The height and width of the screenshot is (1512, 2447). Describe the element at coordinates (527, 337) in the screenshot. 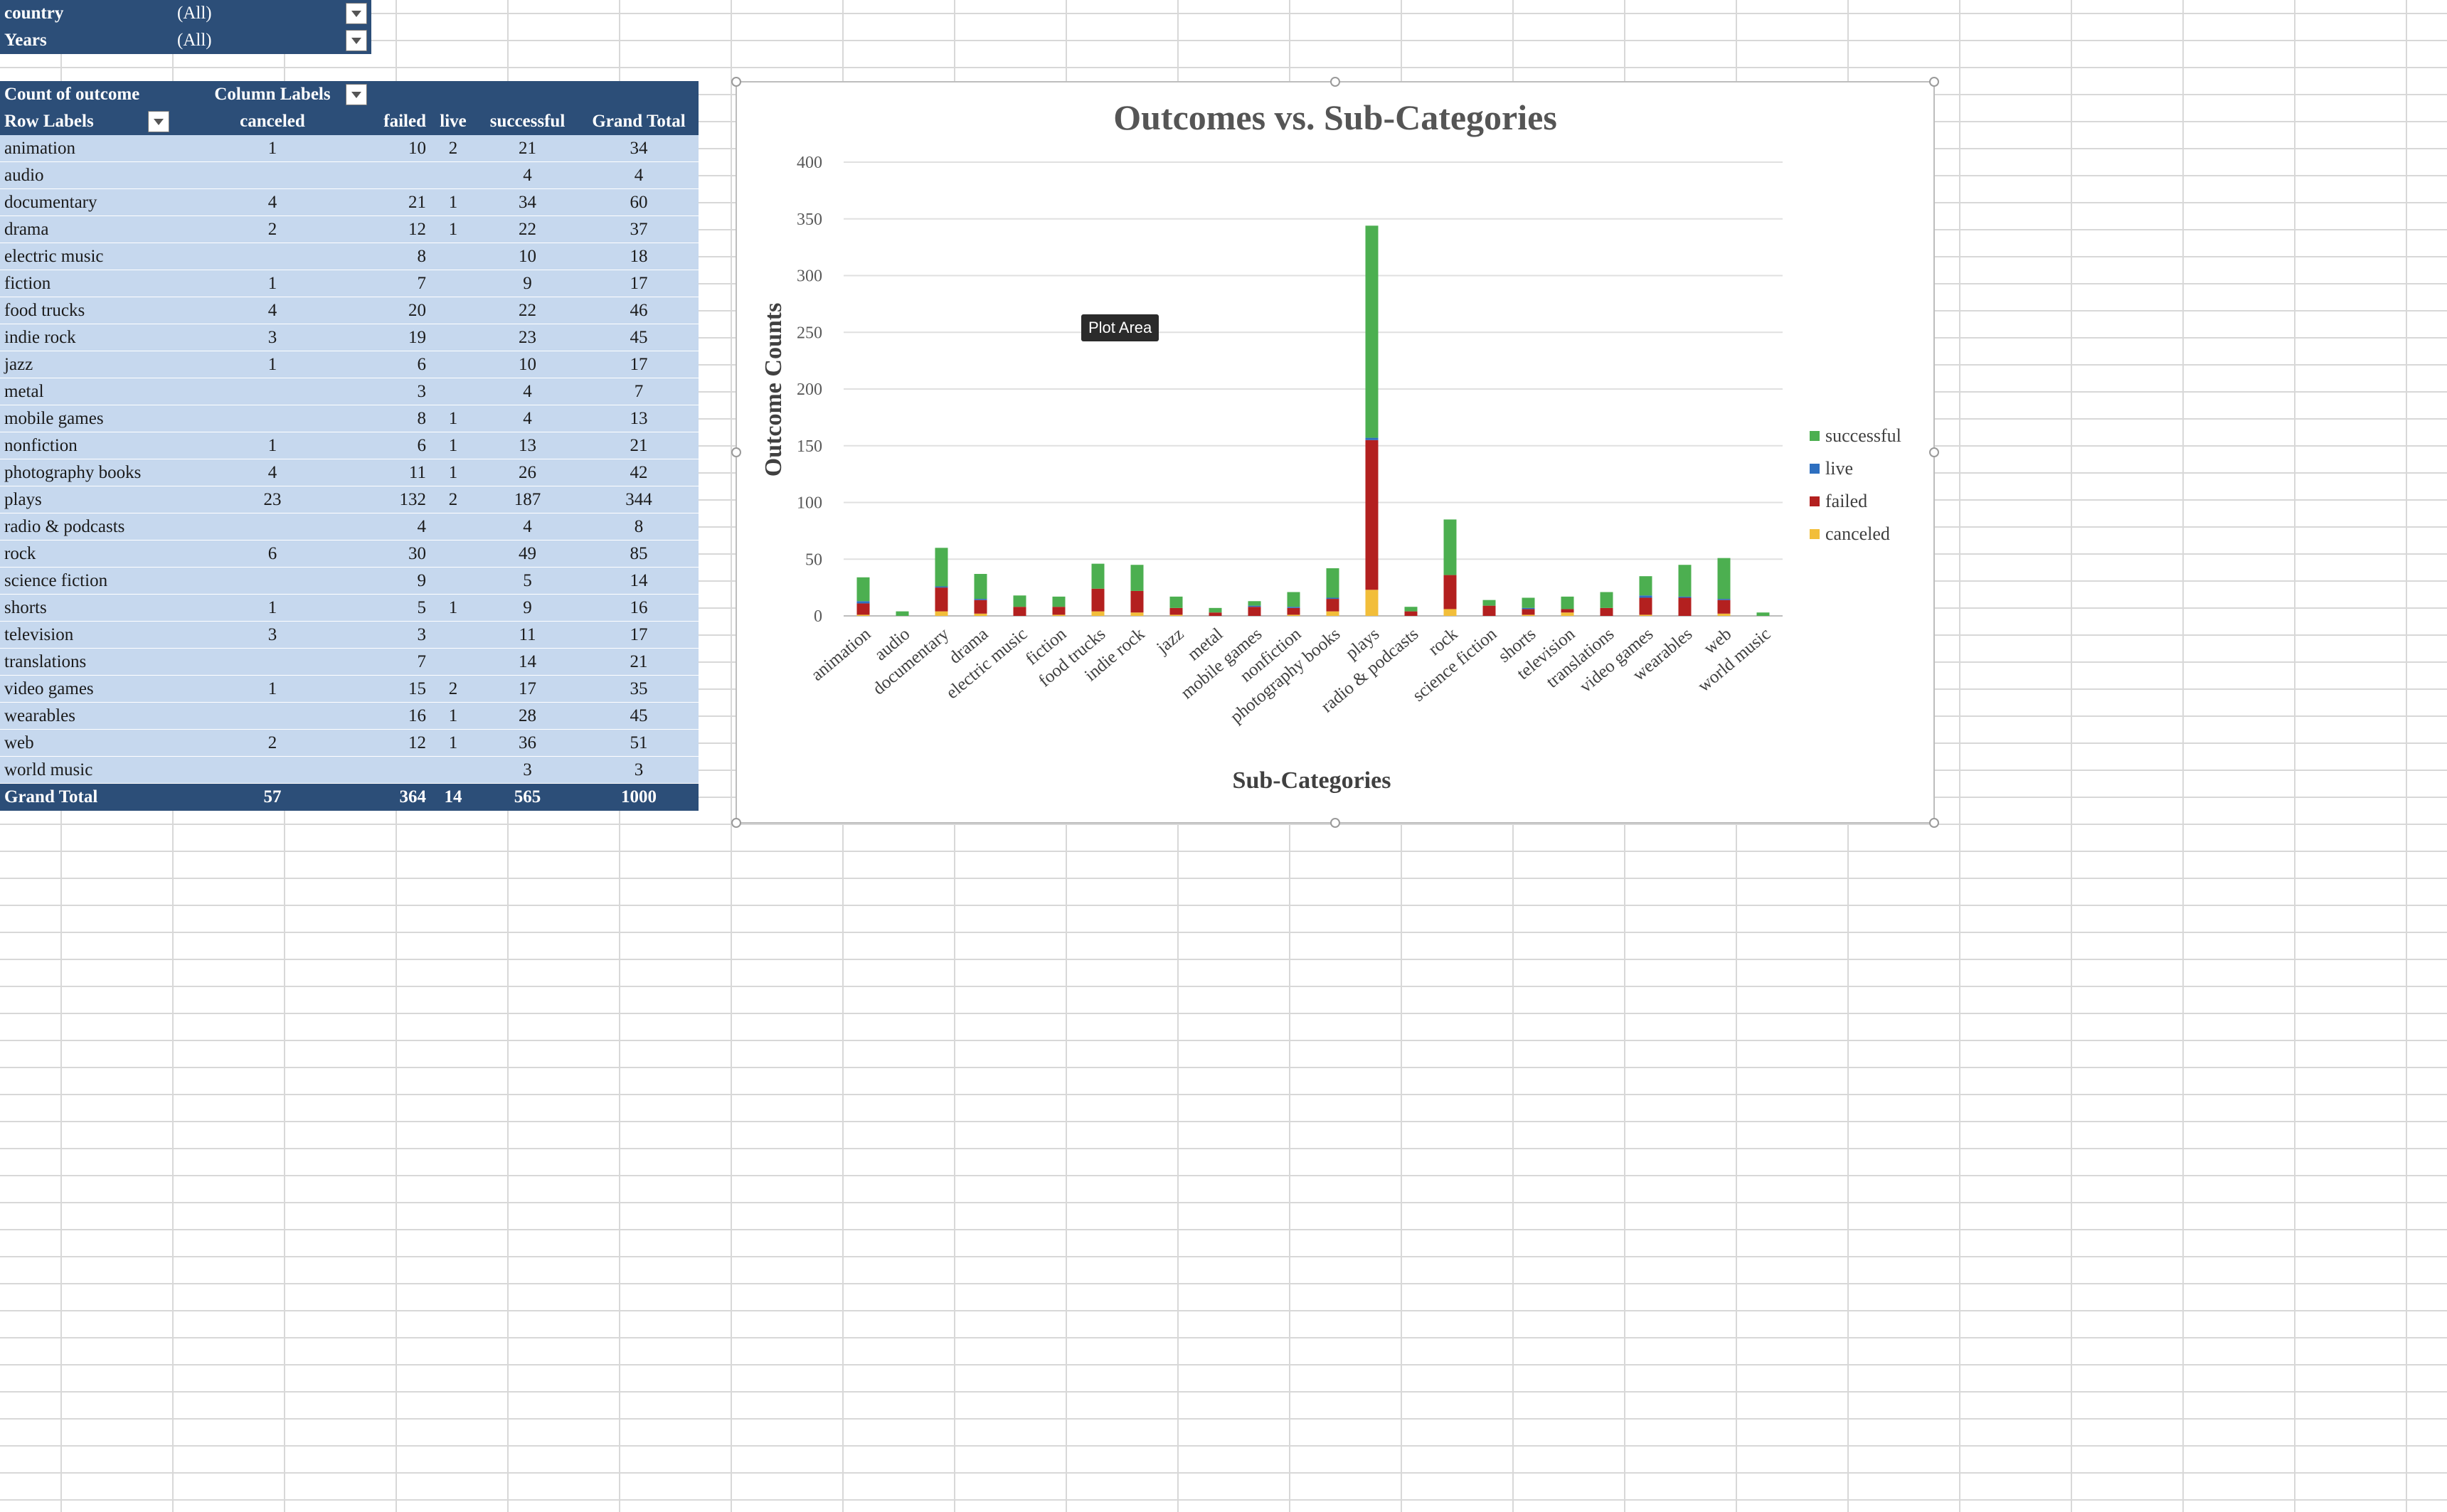

I see `pivot-cell-successful: 23` at that location.